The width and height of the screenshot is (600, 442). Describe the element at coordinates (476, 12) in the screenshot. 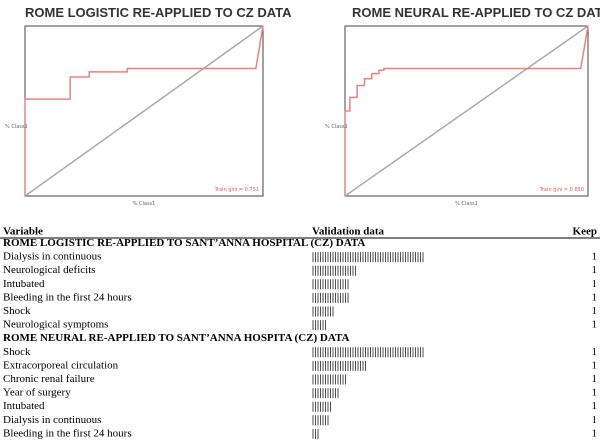

I see `chart-title: ROME NEURAL RE-APPLIED TO CZ DATA` at that location.